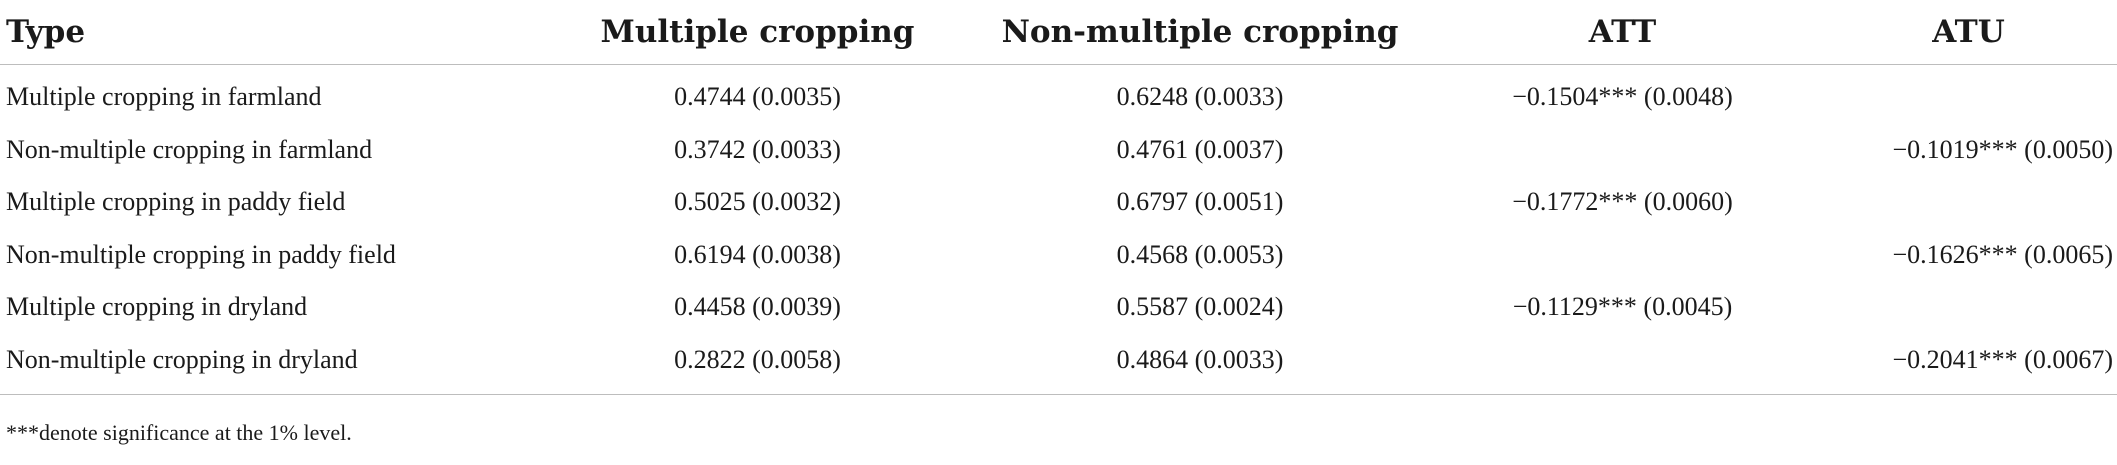 The height and width of the screenshot is (465, 2117). Describe the element at coordinates (2002, 149) in the screenshot. I see `cell-atu: −0.1019*** (0.0050)` at that location.